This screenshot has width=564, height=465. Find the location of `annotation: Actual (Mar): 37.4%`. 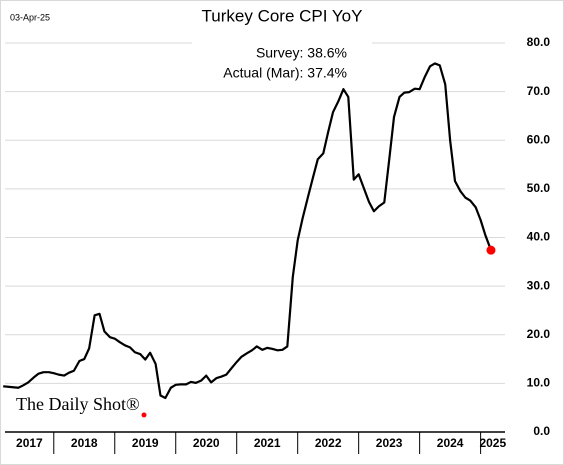

annotation: Actual (Mar): 37.4% is located at coordinates (285, 73).